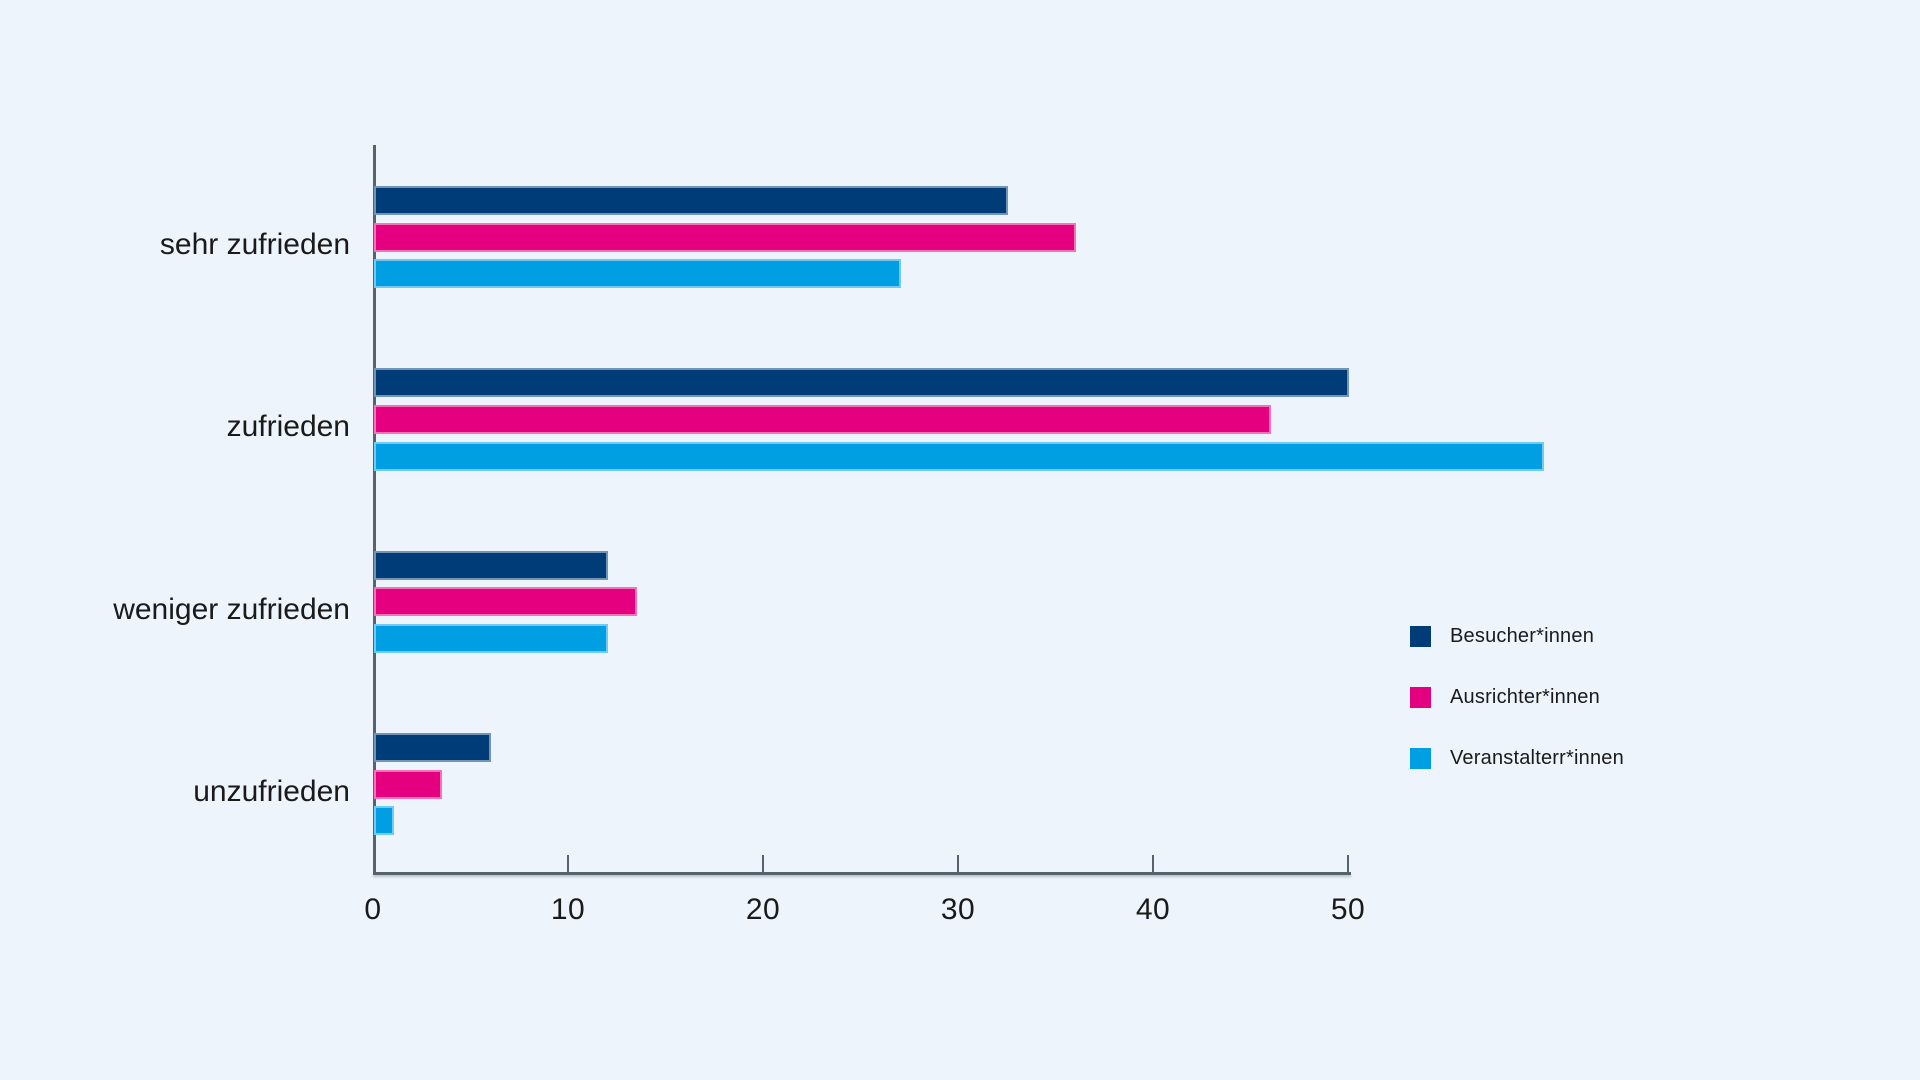  I want to click on x-tick-label-0: 0, so click(373, 909).